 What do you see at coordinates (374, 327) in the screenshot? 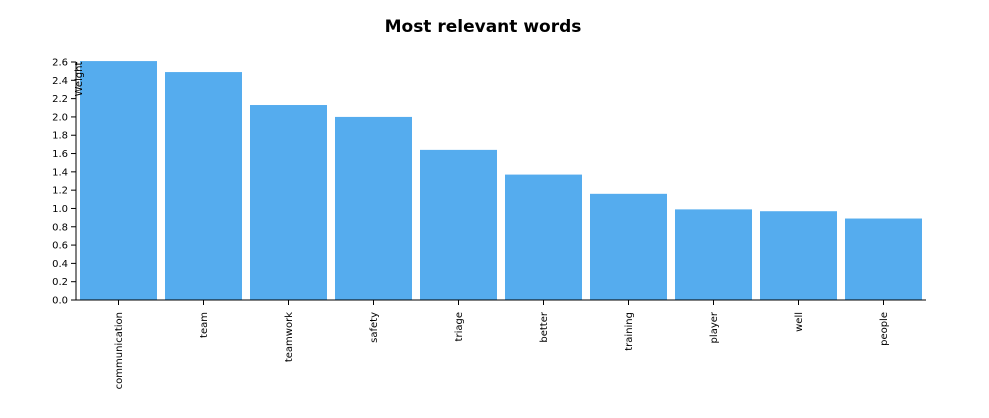
I see `x-tick-label-safety: safety` at bounding box center [374, 327].